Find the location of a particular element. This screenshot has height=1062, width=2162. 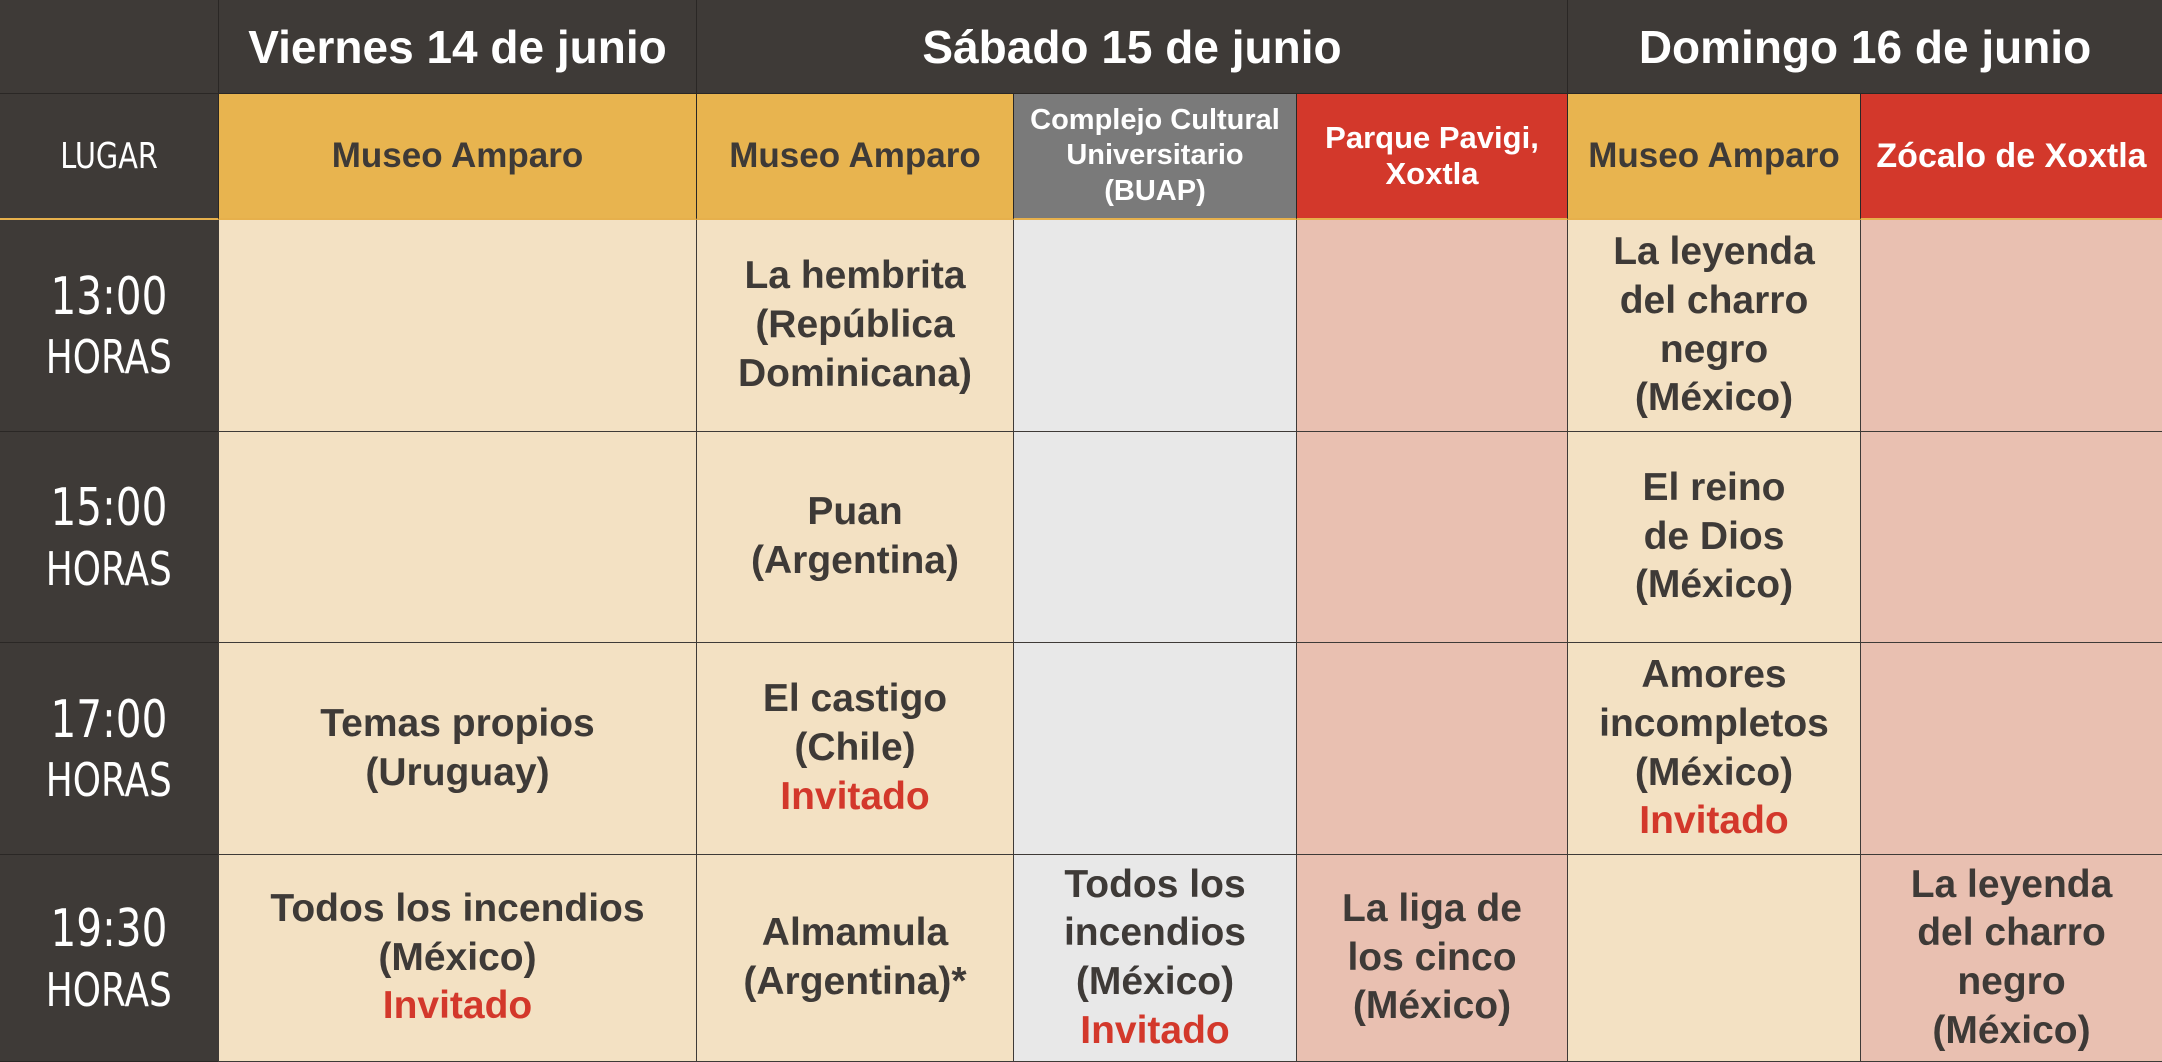

time-value: 19:30 is located at coordinates (109, 929).